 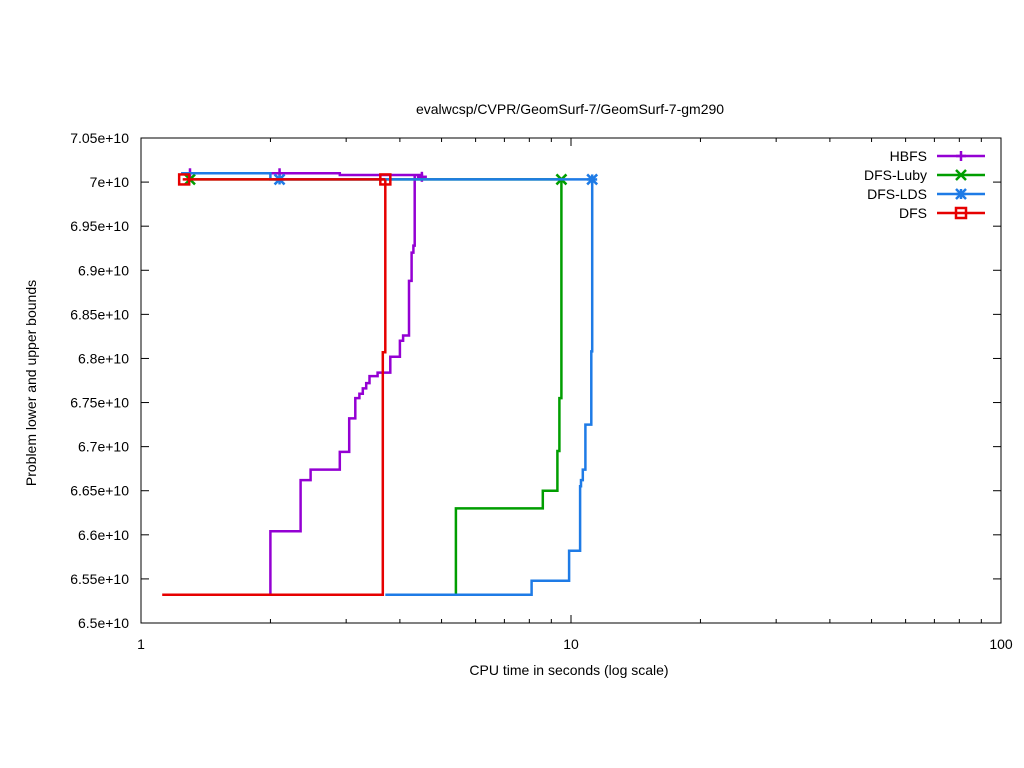 I want to click on y-tick-label: 6.75e+10, so click(x=99, y=403).